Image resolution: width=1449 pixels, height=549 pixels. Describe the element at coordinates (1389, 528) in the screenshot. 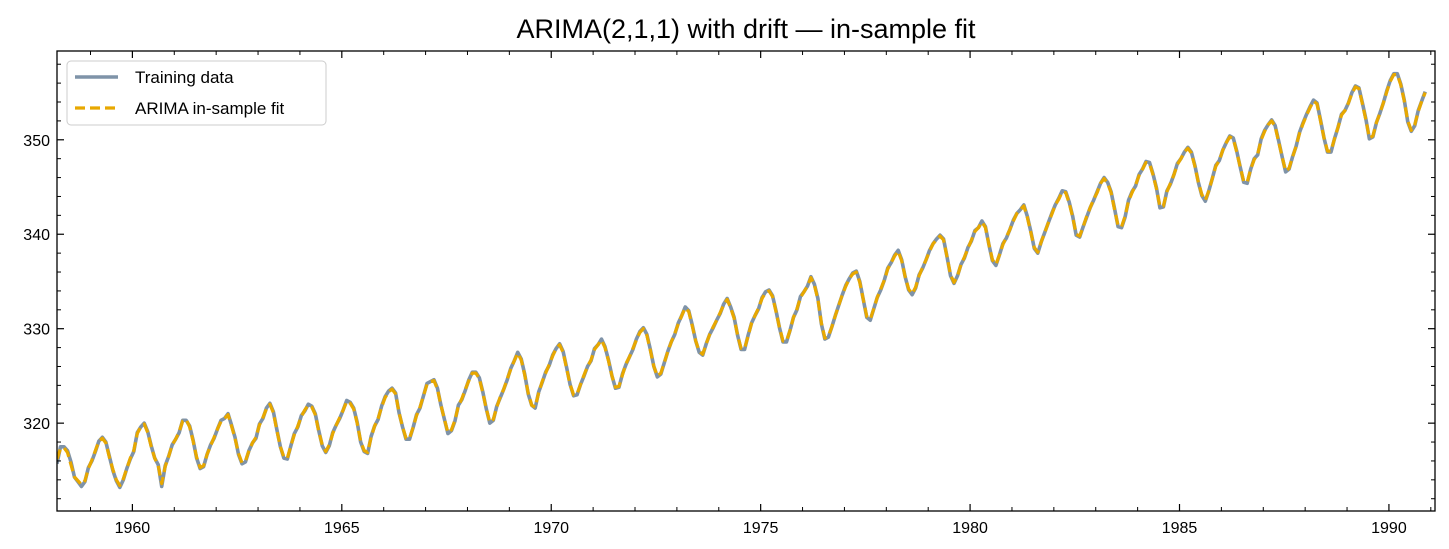

I see `x-tick-label: 1990` at that location.